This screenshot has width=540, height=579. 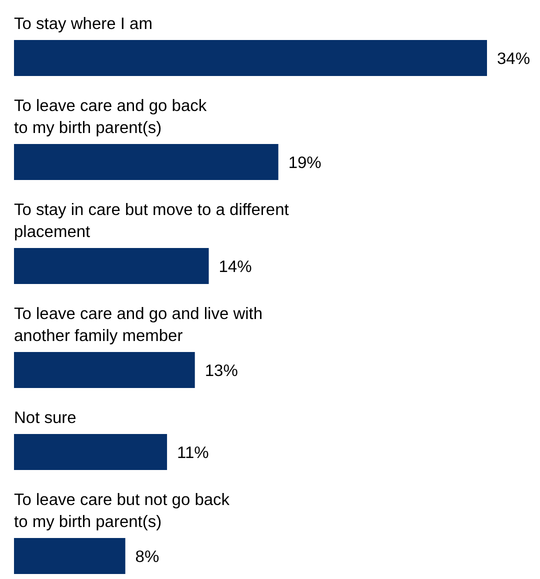 I want to click on y-tick-label: Not sure, so click(x=45, y=418).